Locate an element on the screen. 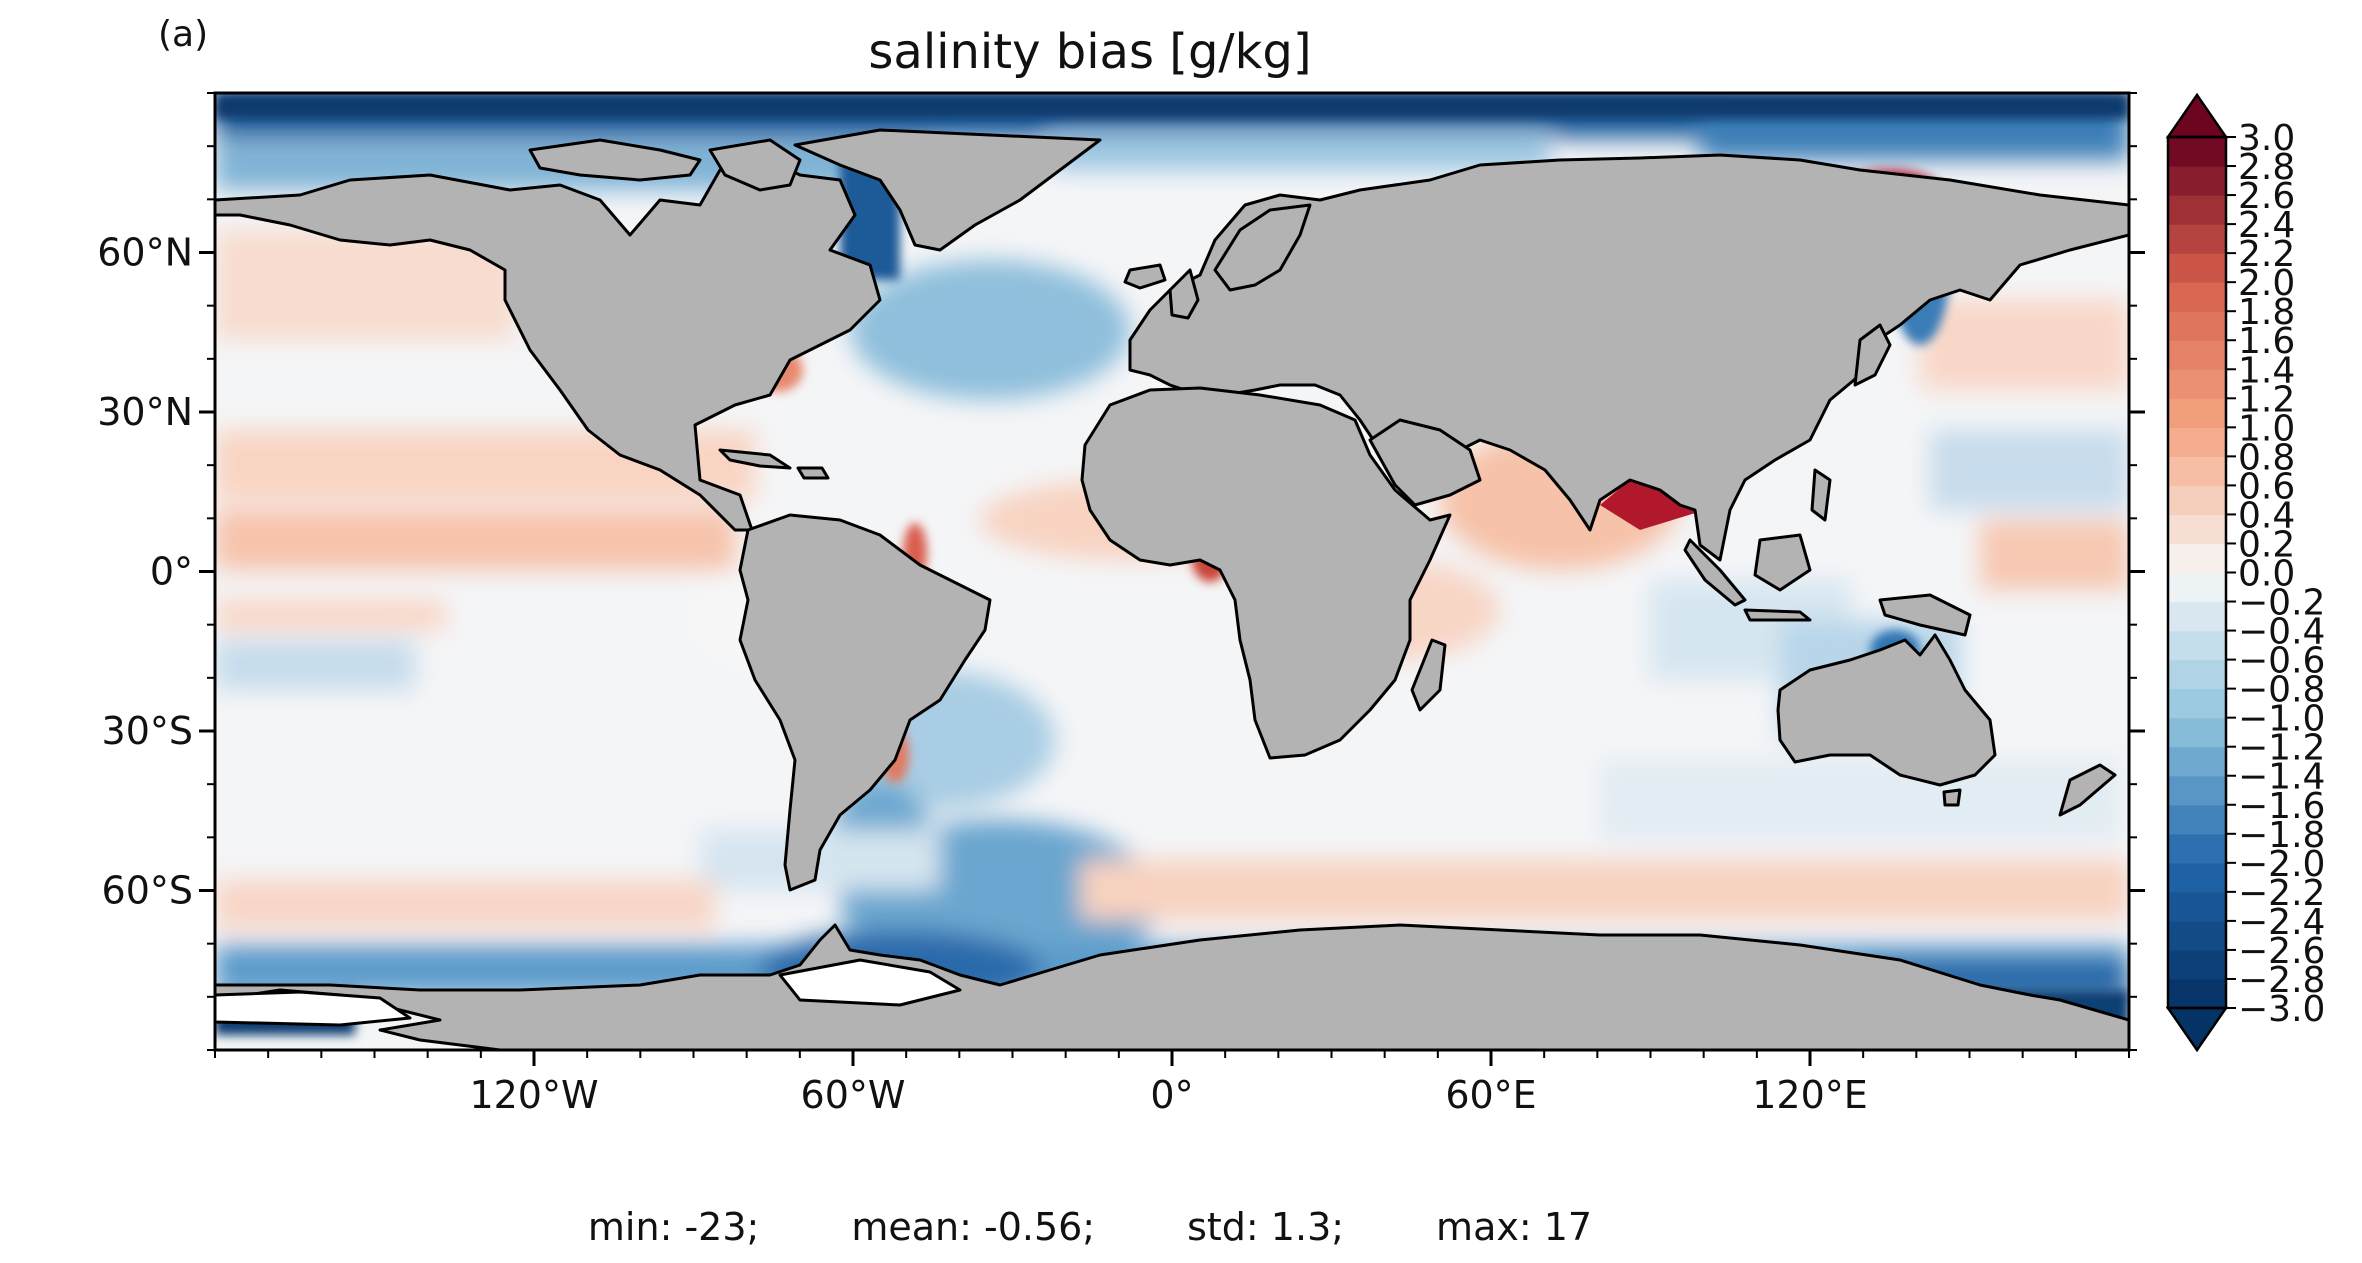 The width and height of the screenshot is (2362, 1263). north-america-landmass is located at coordinates (548, 345).